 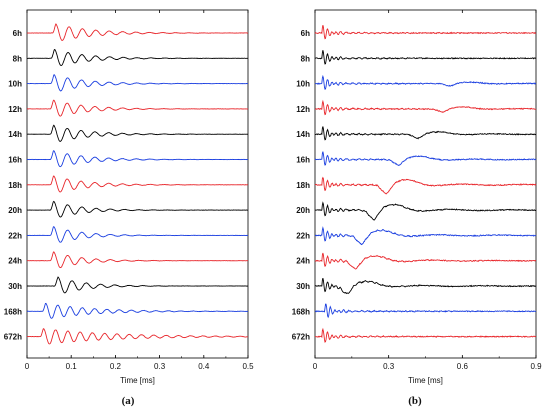 I want to click on panel-label: (a), so click(x=128, y=401).